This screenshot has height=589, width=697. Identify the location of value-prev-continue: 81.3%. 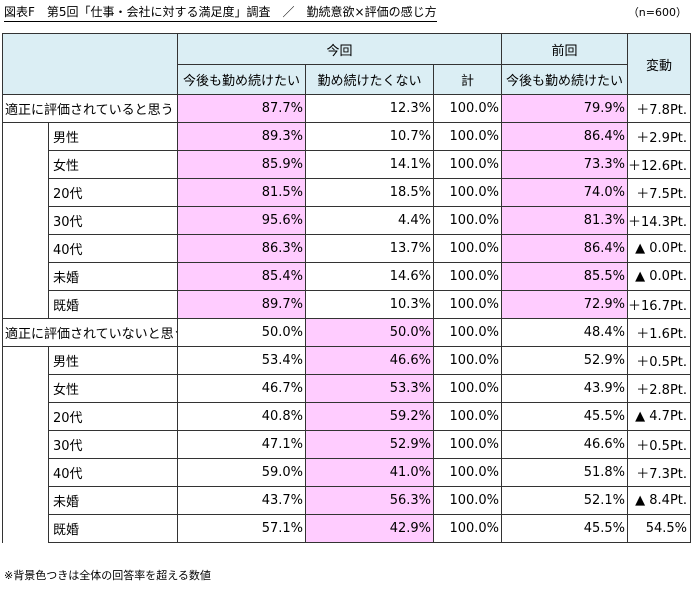
(565, 220).